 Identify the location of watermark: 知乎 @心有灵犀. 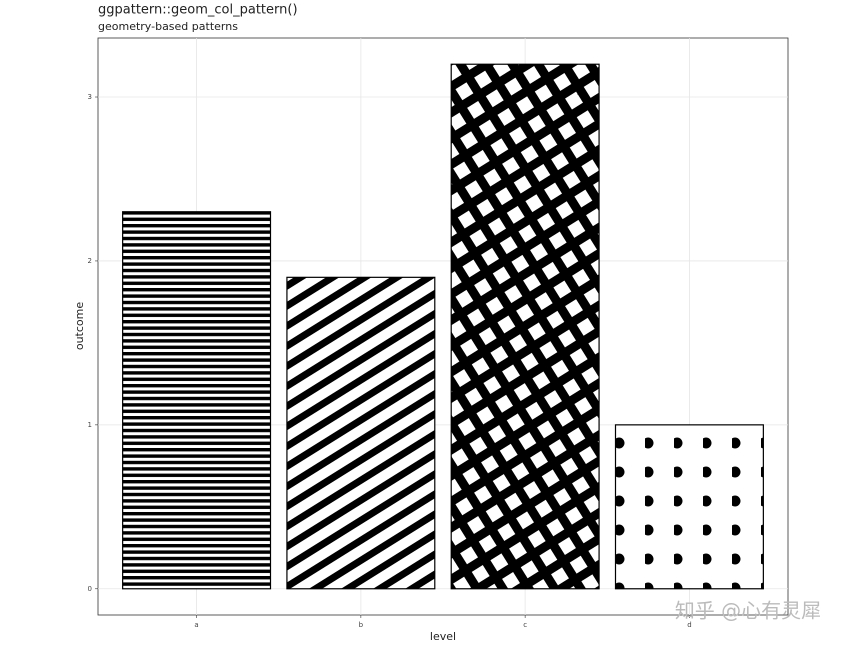
(748, 611).